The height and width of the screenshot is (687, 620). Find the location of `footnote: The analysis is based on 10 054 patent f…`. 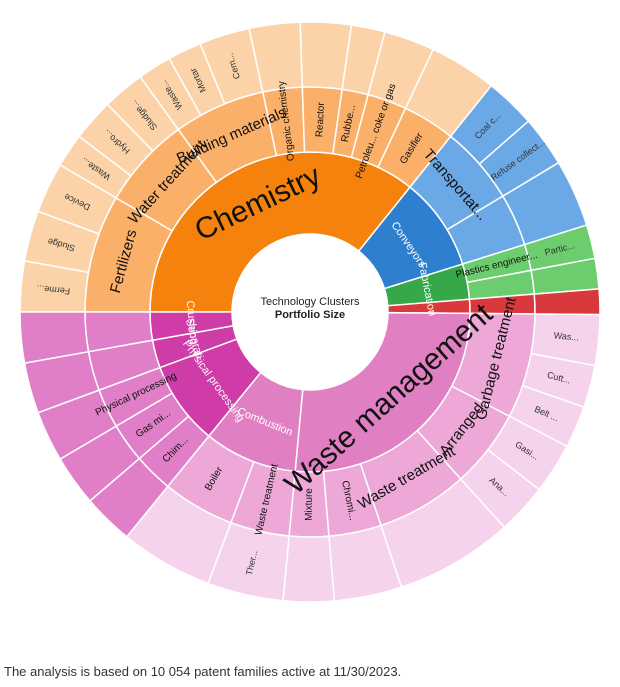

footnote: The analysis is based on 10 054 patent f… is located at coordinates (203, 671).